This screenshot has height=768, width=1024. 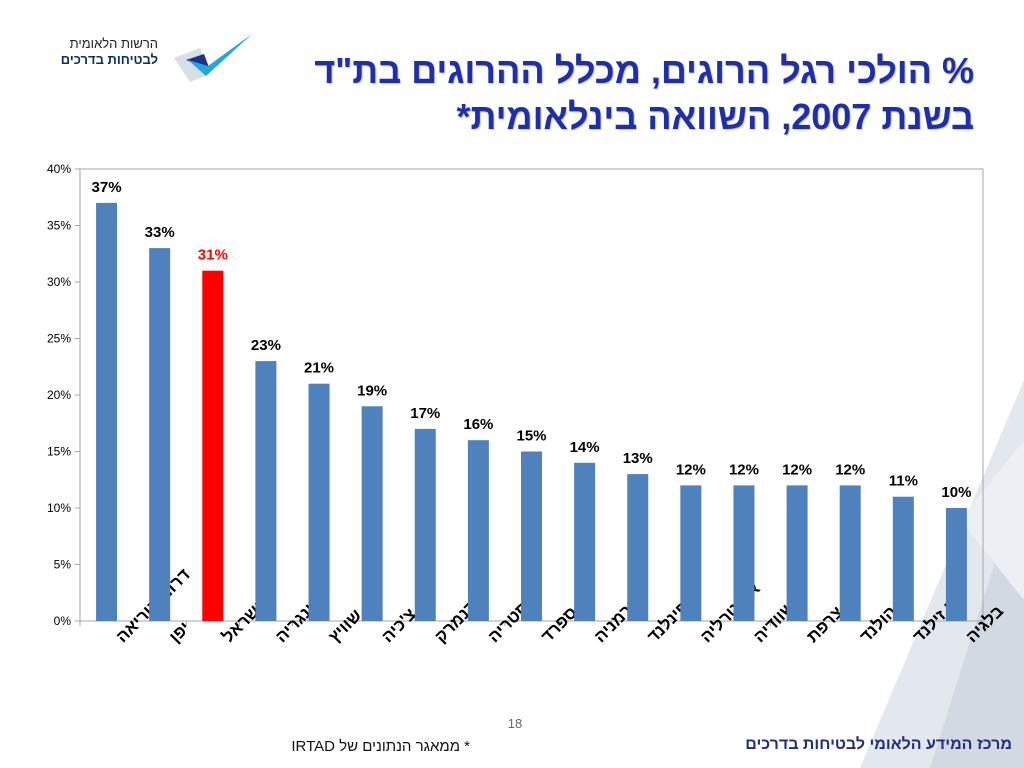 I want to click on data-label: 33%, so click(x=160, y=232).